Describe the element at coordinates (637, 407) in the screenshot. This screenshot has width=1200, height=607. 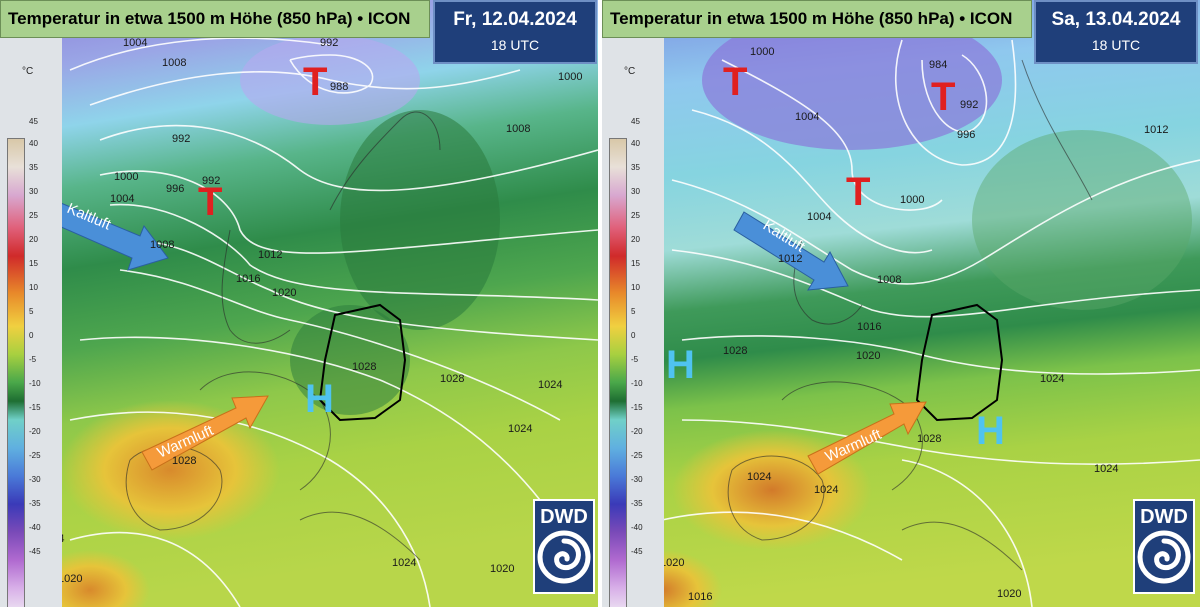
I see `legend-label: -15` at that location.